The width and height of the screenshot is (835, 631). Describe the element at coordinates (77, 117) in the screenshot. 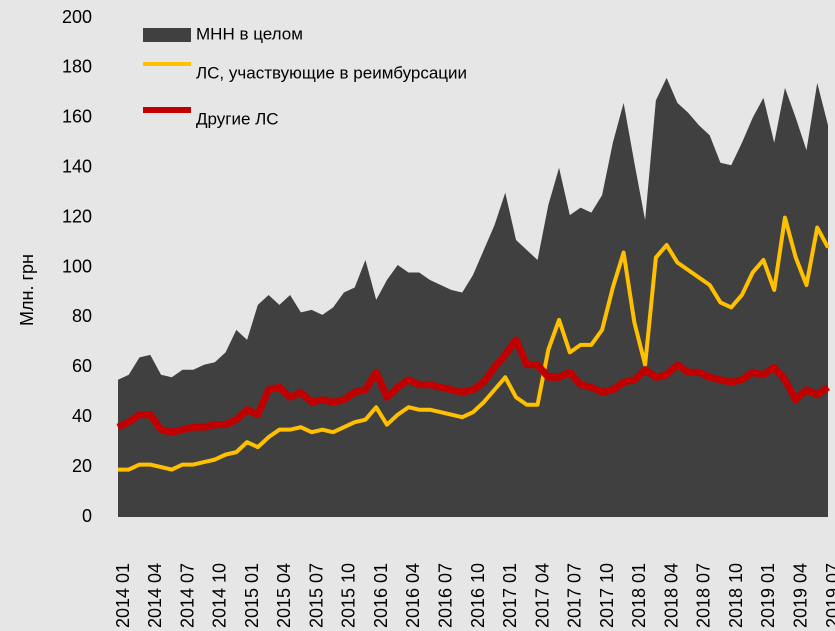

I see `y-tick-label: 160` at that location.